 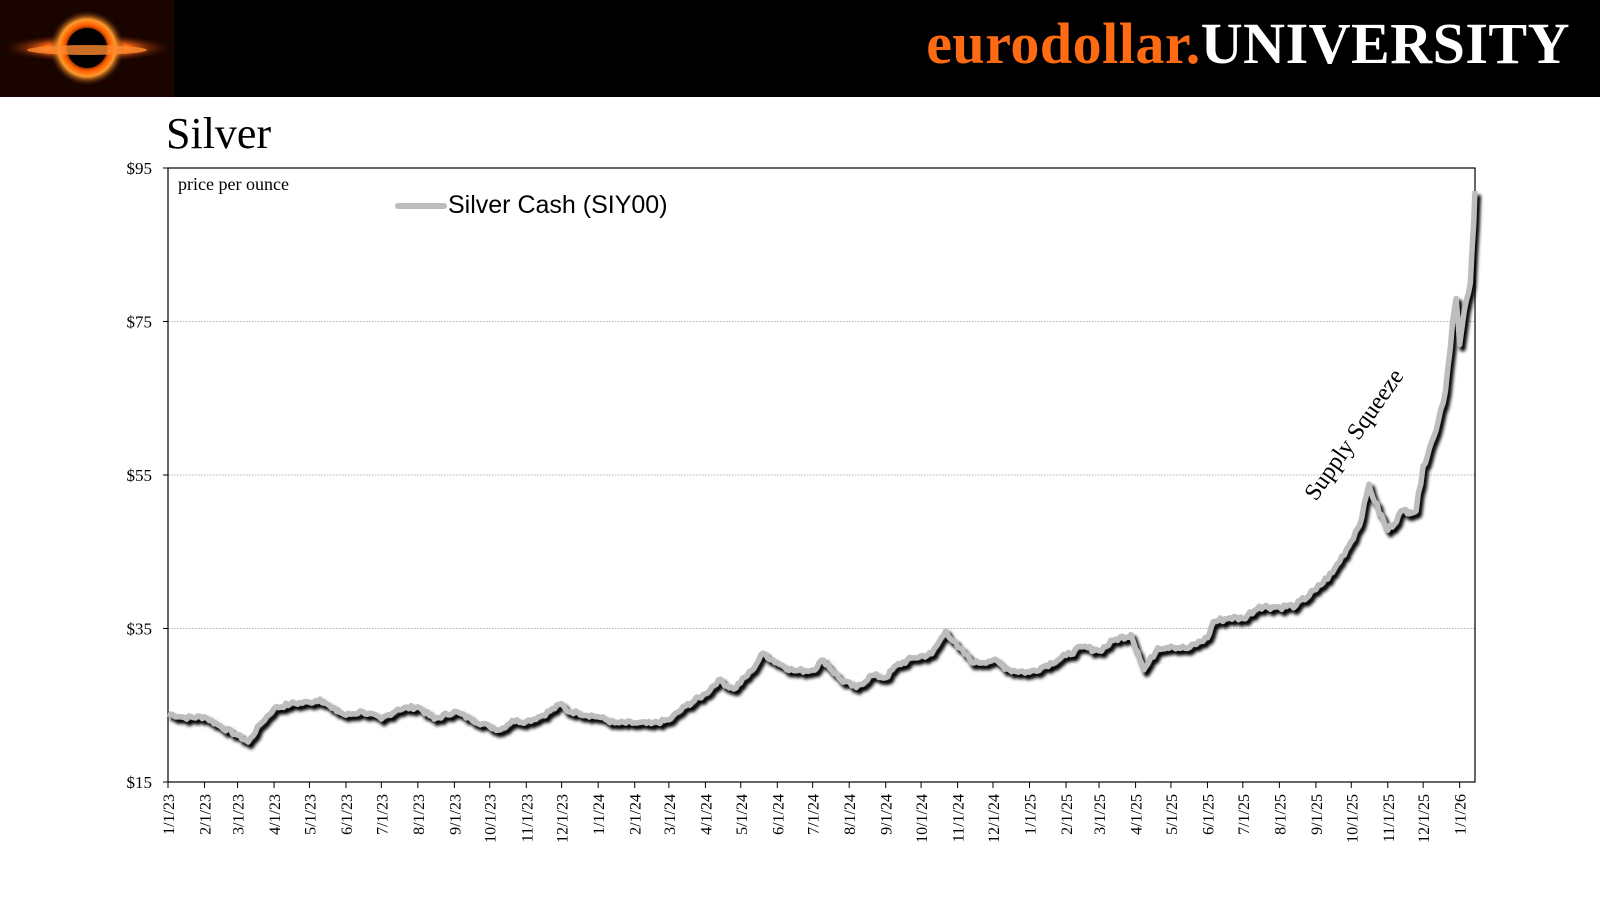 What do you see at coordinates (1063, 43) in the screenshot?
I see `brand-part-1: eurodollar.` at bounding box center [1063, 43].